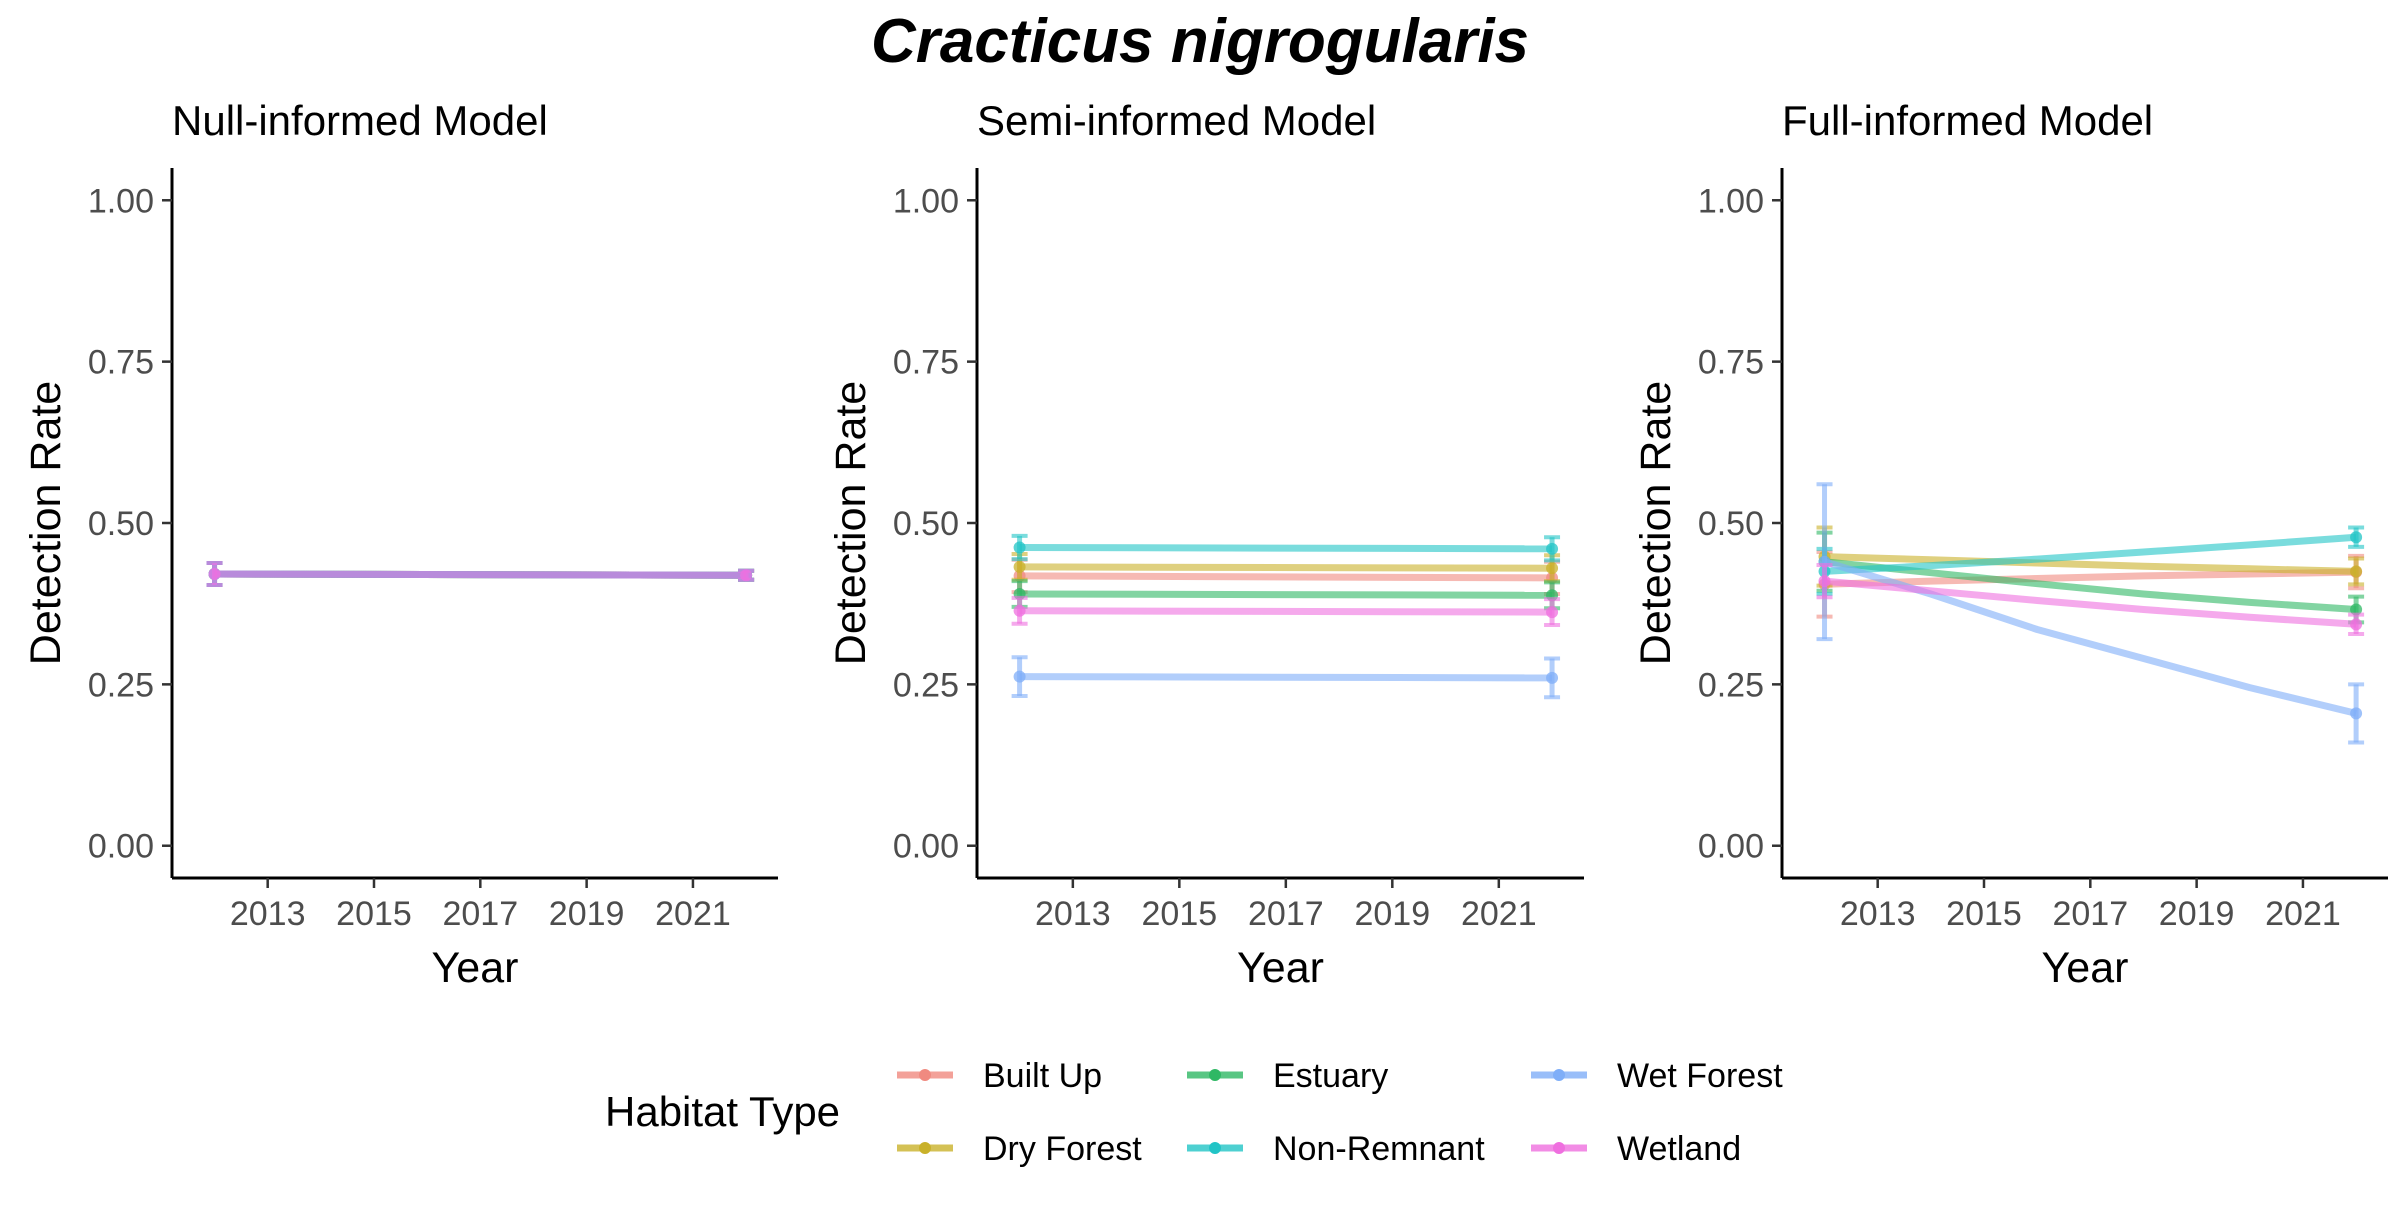 The image size is (2400, 1205). Describe the element at coordinates (360, 120) in the screenshot. I see `panel-title: Null-informed Model` at that location.